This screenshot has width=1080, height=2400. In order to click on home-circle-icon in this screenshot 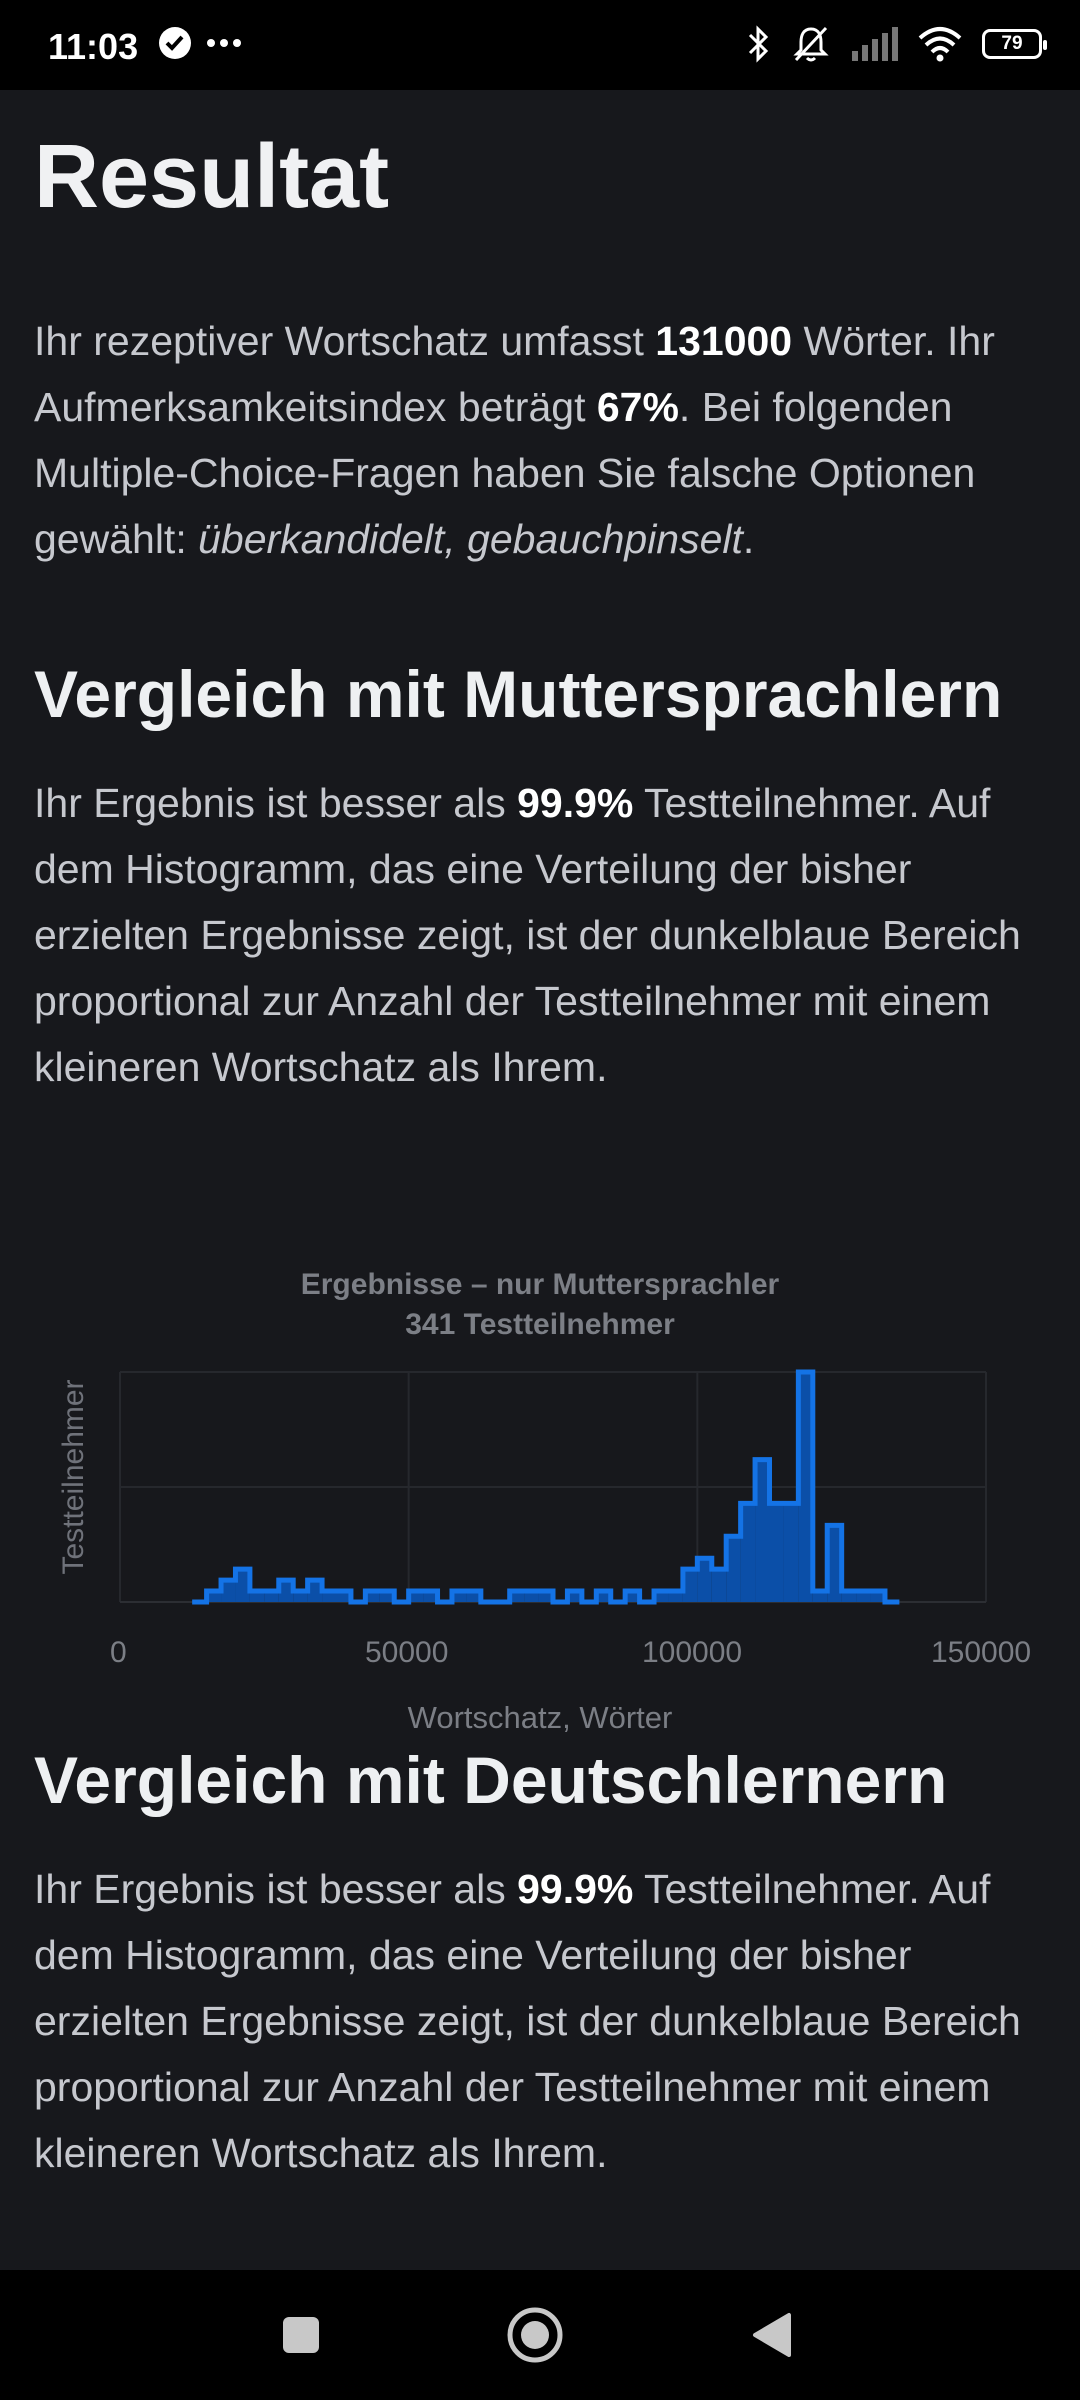, I will do `click(535, 2335)`.